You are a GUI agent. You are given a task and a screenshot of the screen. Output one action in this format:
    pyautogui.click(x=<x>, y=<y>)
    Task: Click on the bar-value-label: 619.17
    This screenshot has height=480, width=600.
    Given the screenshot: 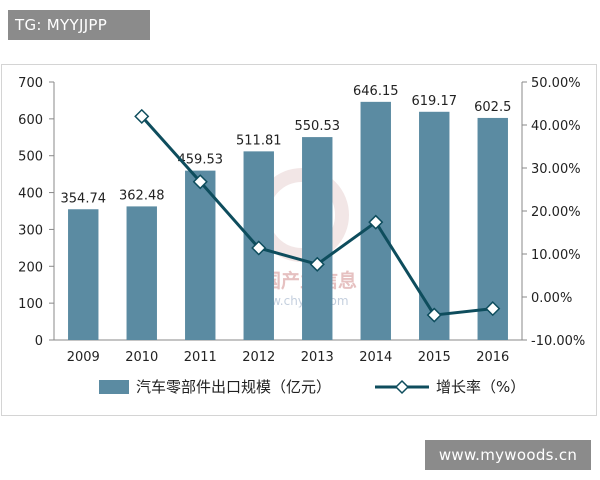 What is the action you would take?
    pyautogui.click(x=435, y=101)
    